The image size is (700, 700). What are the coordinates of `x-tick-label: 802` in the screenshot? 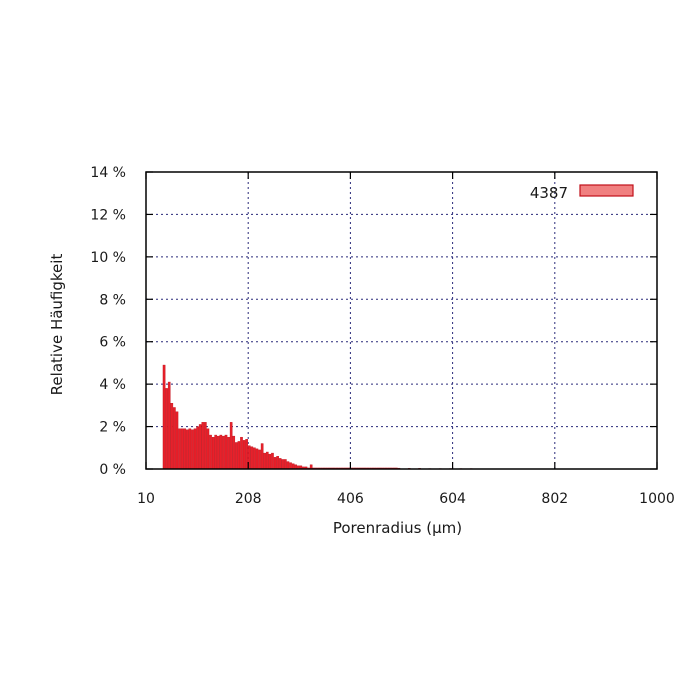 It's located at (554, 499).